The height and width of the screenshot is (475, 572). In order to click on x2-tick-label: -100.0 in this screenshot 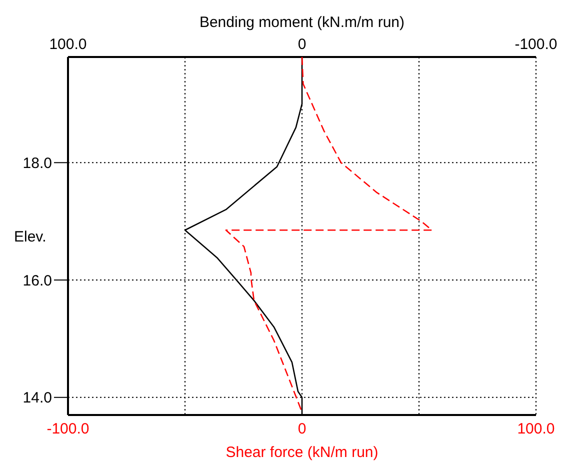, I will do `click(536, 44)`.